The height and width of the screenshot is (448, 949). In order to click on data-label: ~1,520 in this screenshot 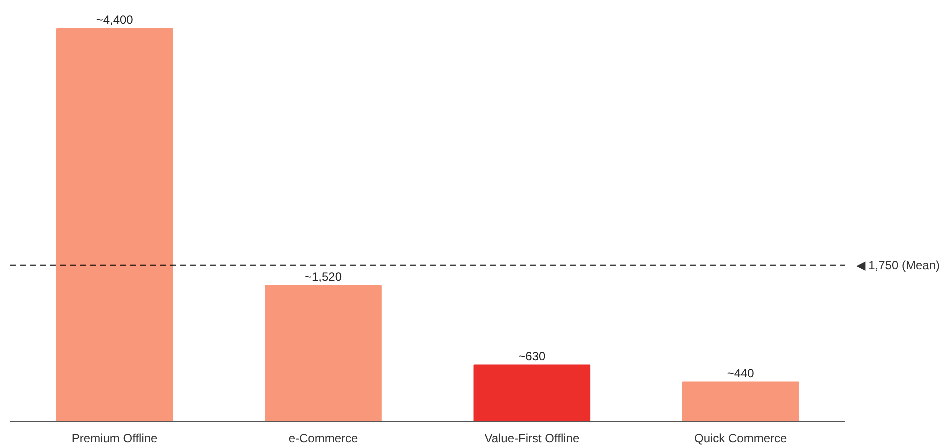, I will do `click(323, 277)`.